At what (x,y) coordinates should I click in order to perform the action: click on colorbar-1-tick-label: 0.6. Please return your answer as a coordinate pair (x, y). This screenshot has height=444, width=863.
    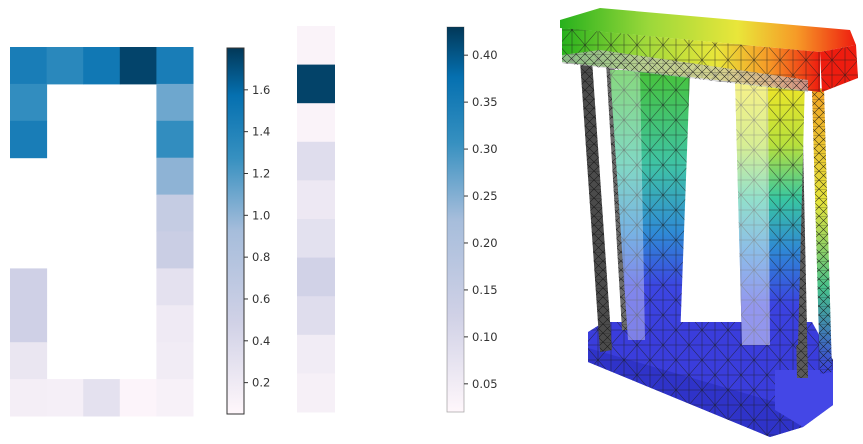
    Looking at the image, I should click on (261, 299).